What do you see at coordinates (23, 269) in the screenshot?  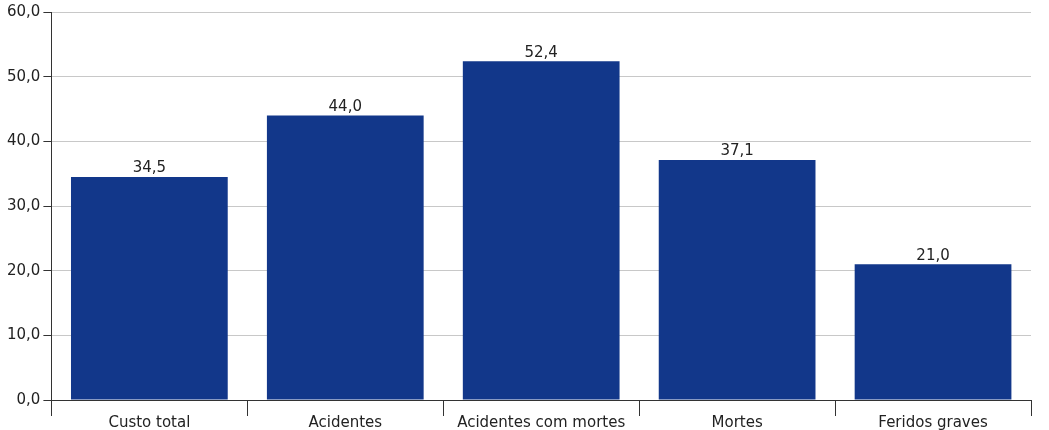 I see `y-tick-label: 20,0` at bounding box center [23, 269].